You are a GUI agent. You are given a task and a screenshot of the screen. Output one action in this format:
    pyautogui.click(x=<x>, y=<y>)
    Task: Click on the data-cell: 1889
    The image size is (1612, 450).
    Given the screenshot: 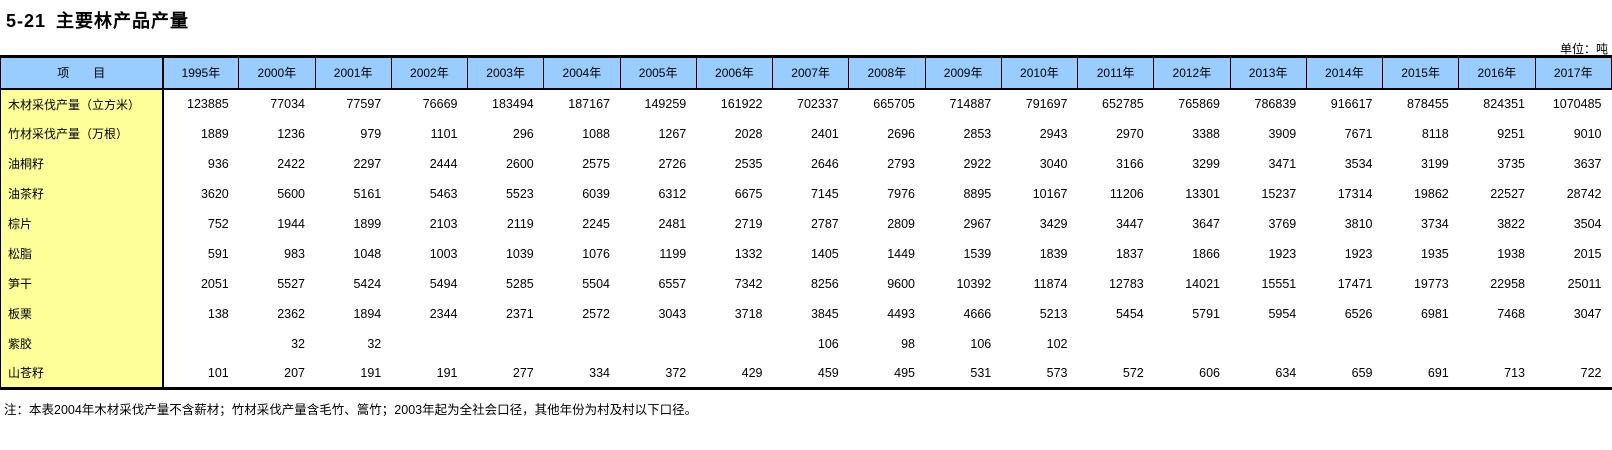 What is the action you would take?
    pyautogui.click(x=214, y=133)
    